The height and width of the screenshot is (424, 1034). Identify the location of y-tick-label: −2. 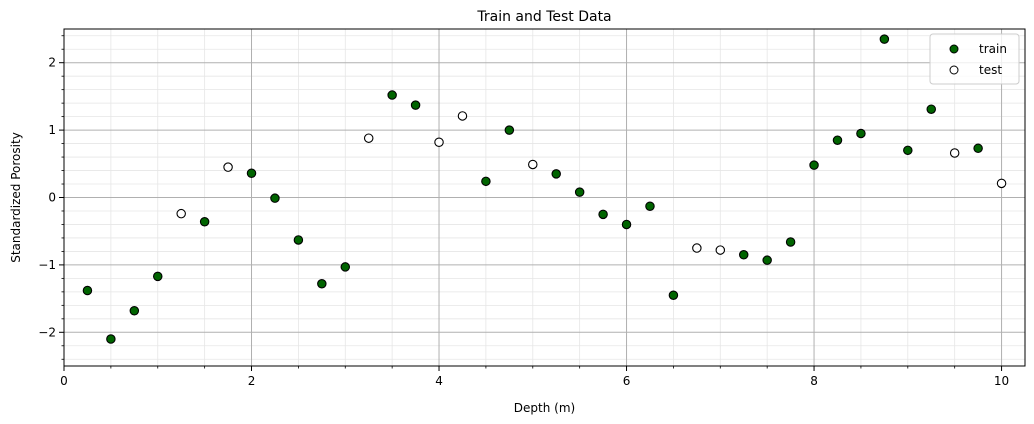
(47, 332).